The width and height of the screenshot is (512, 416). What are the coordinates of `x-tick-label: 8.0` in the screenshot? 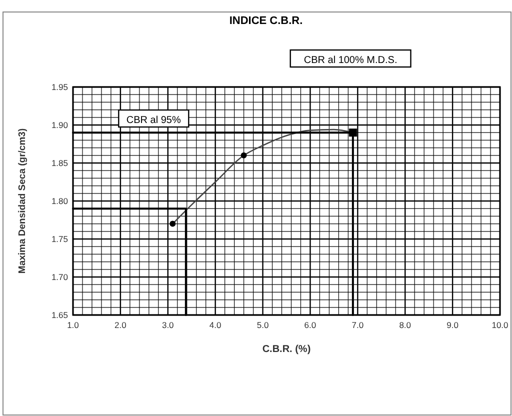 It's located at (405, 325).